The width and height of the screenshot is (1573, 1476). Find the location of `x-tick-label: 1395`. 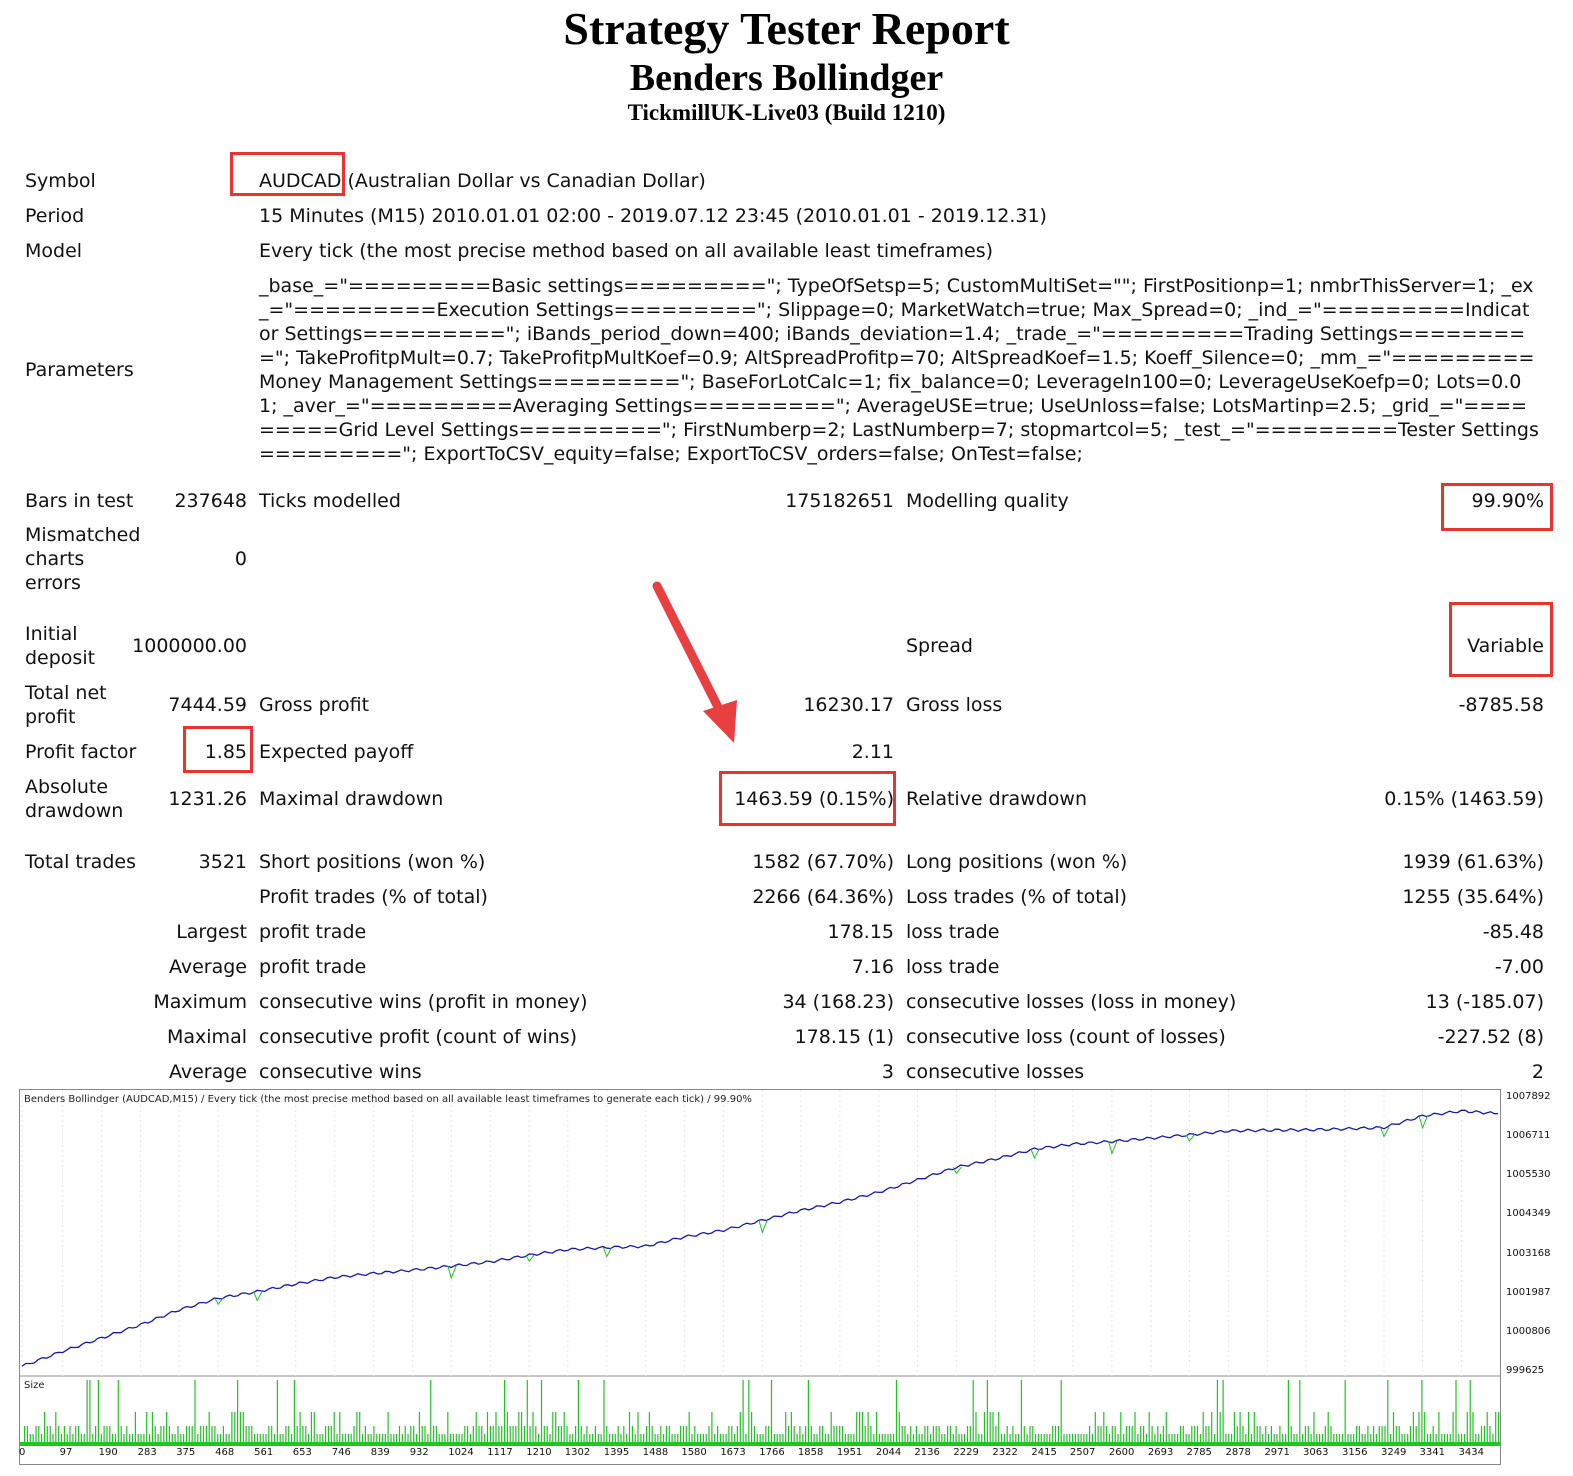

x-tick-label: 1395 is located at coordinates (616, 1452).